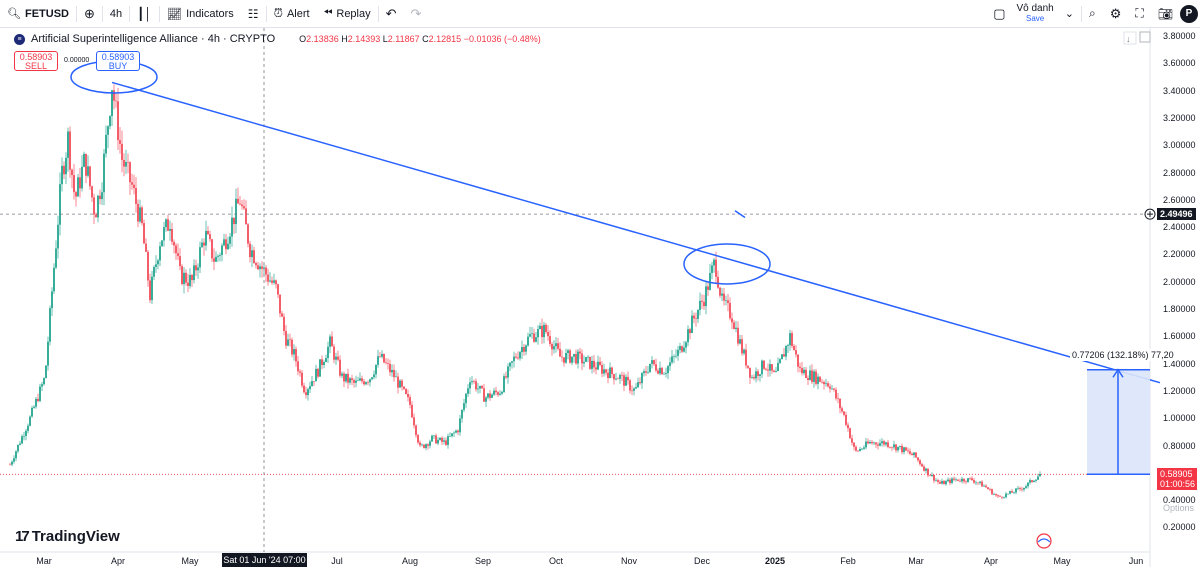 The height and width of the screenshot is (567, 1200). I want to click on interval-button: 4h, so click(116, 13).